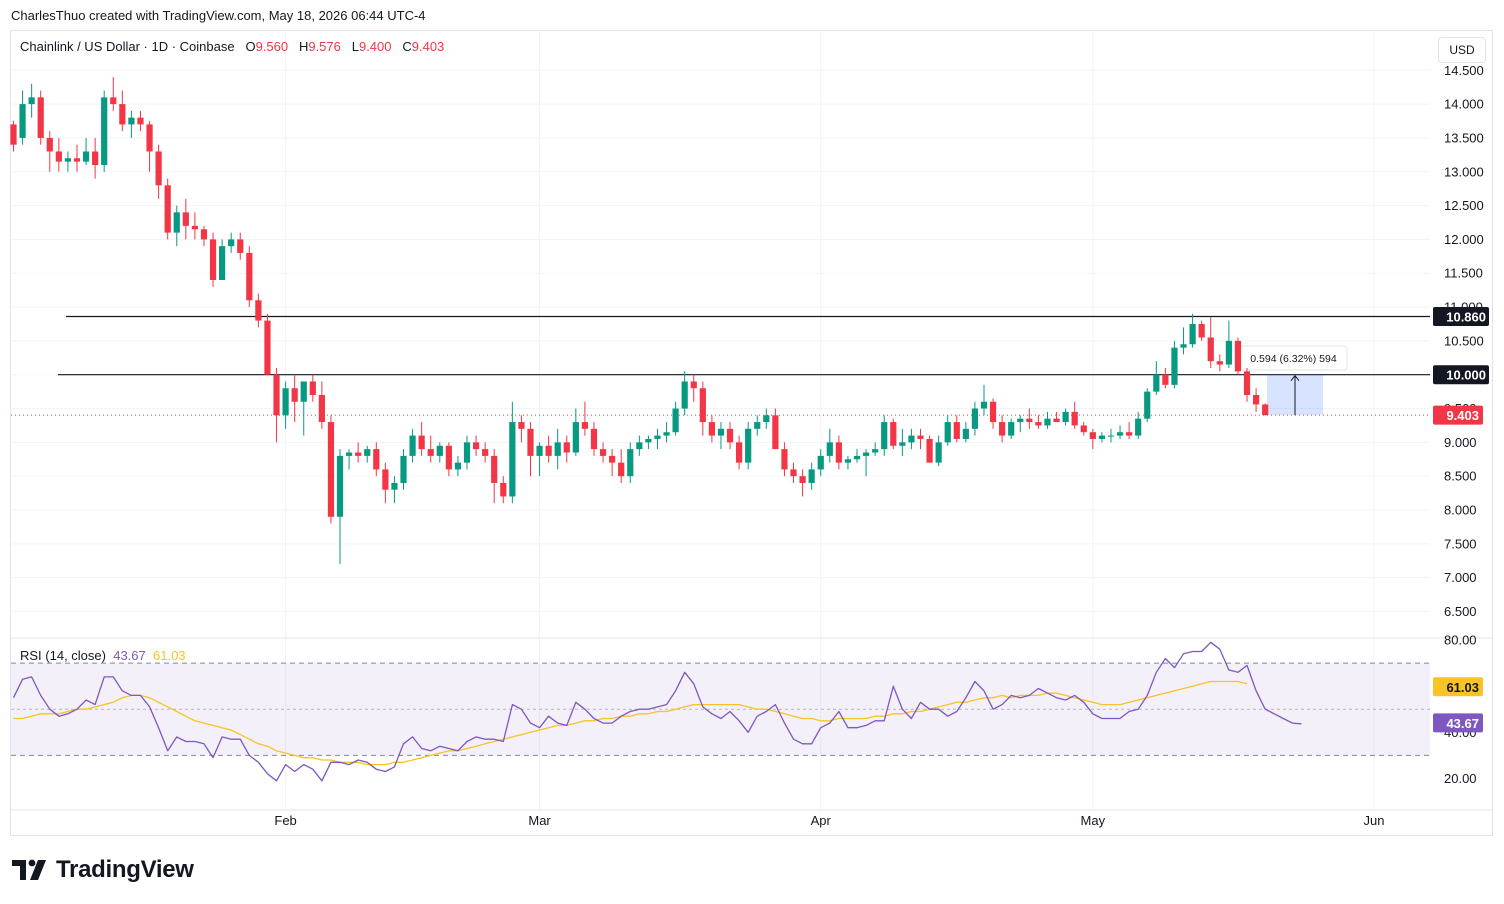 The width and height of the screenshot is (1504, 904). Describe the element at coordinates (1460, 476) in the screenshot. I see `price-axis-tick: 8.500` at that location.